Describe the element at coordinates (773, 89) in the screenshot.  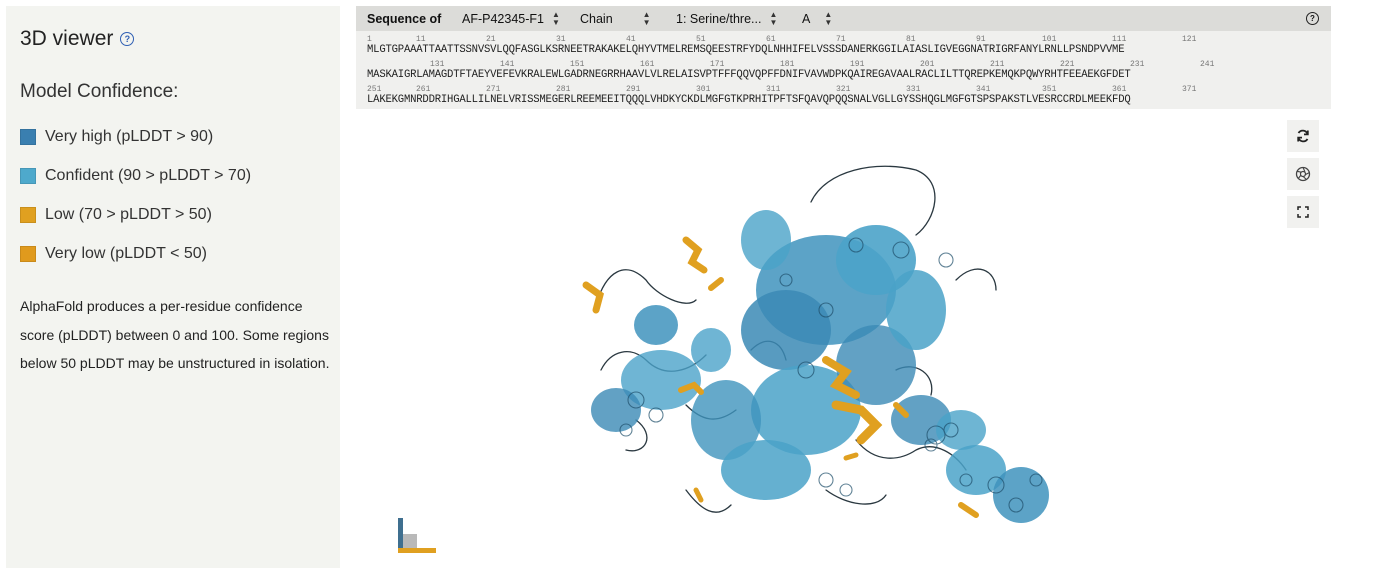
I see `residue-number: 311` at that location.